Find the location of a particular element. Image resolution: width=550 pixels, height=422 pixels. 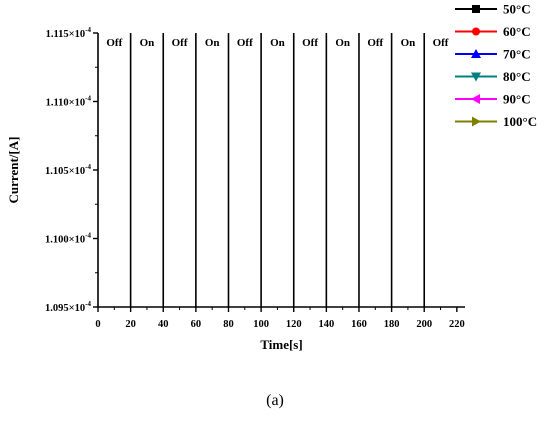

x-tick-label: 220 is located at coordinates (457, 324).